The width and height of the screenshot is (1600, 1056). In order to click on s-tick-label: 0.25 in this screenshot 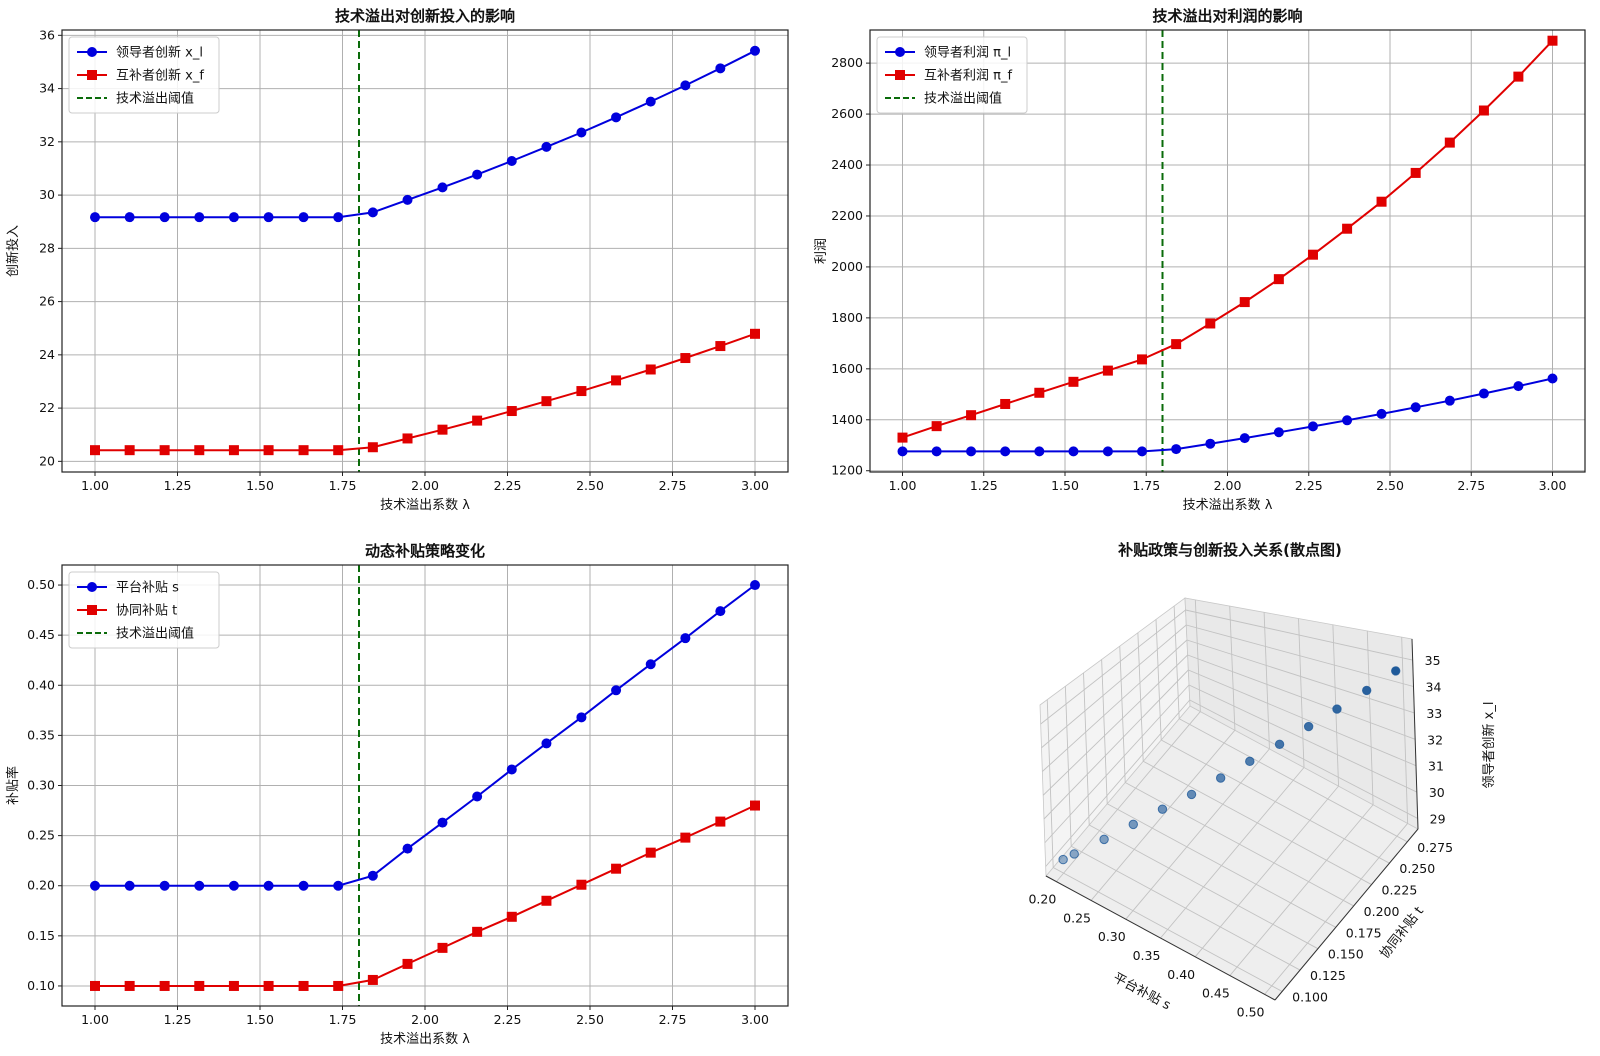, I will do `click(1077, 917)`.